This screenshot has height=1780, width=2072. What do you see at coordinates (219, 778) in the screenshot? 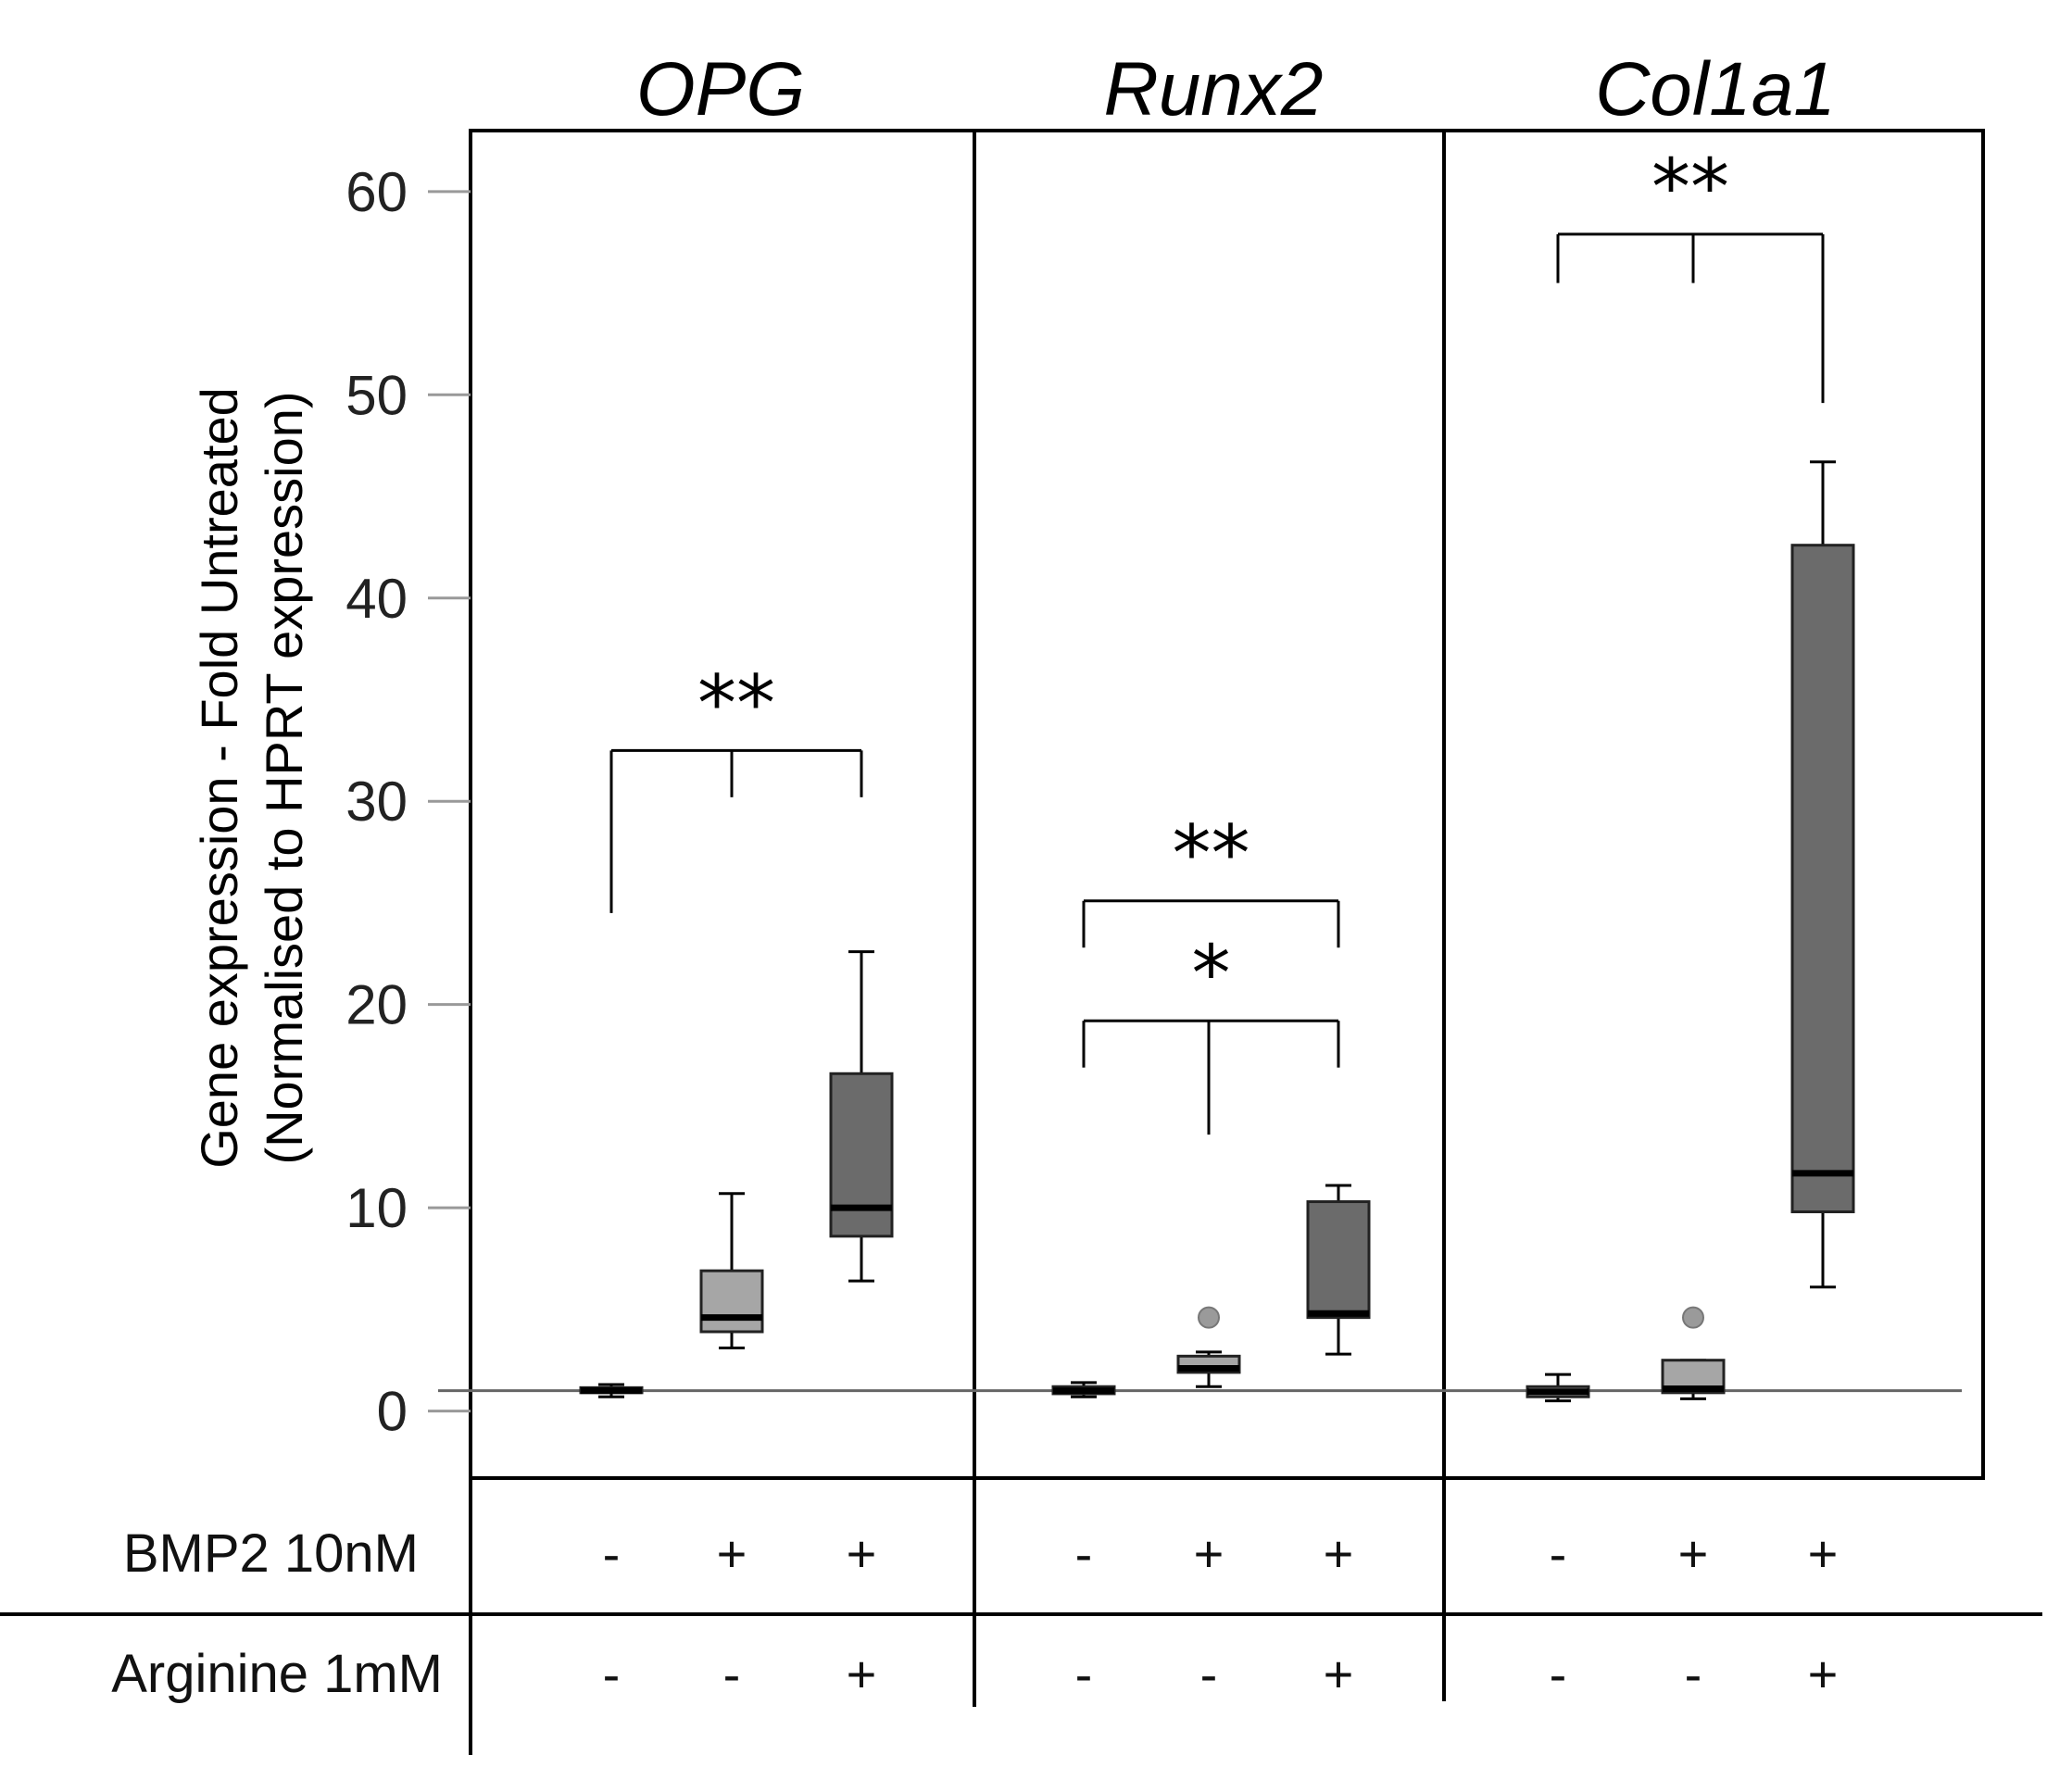
I see `y-axis-label-line1: Gene expression - Fold Untreated` at bounding box center [219, 778].